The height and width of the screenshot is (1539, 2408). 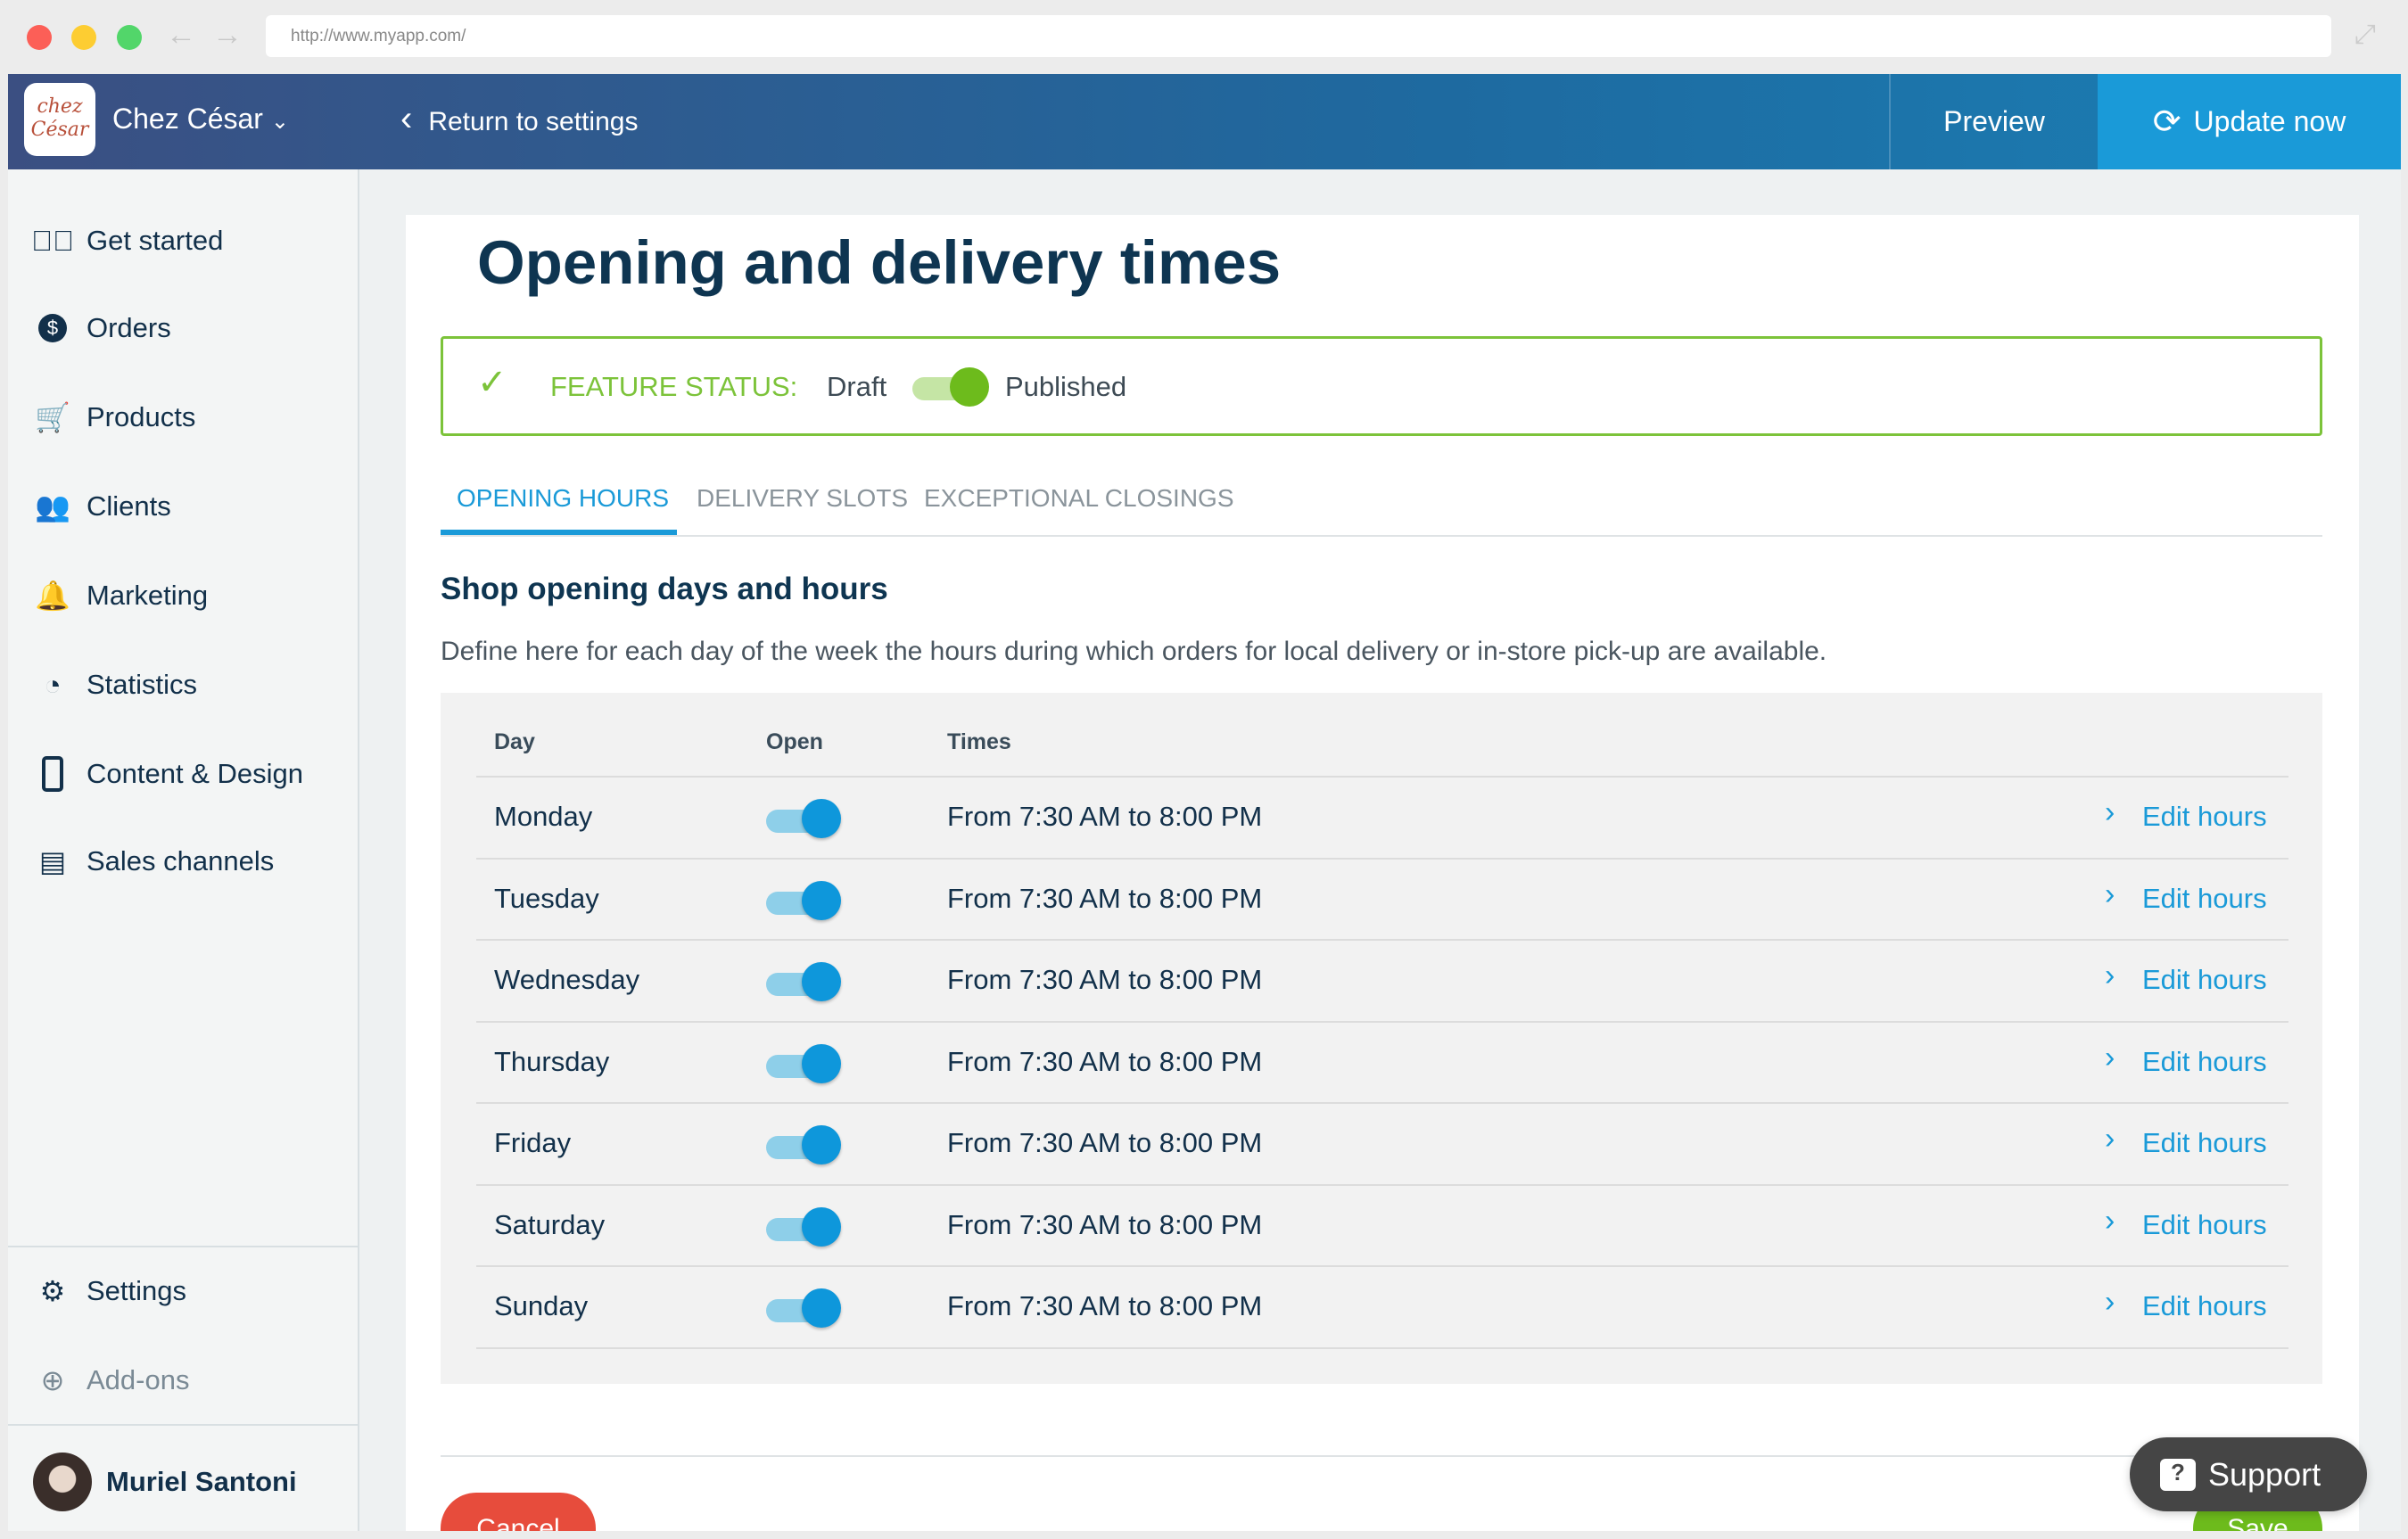 What do you see at coordinates (2269, 121) in the screenshot?
I see `update-label: Update now` at bounding box center [2269, 121].